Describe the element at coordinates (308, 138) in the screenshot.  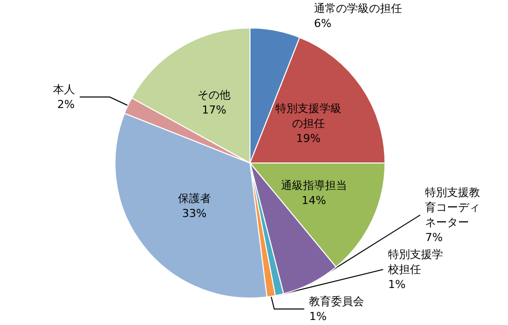
I see `data-label: 19%` at that location.